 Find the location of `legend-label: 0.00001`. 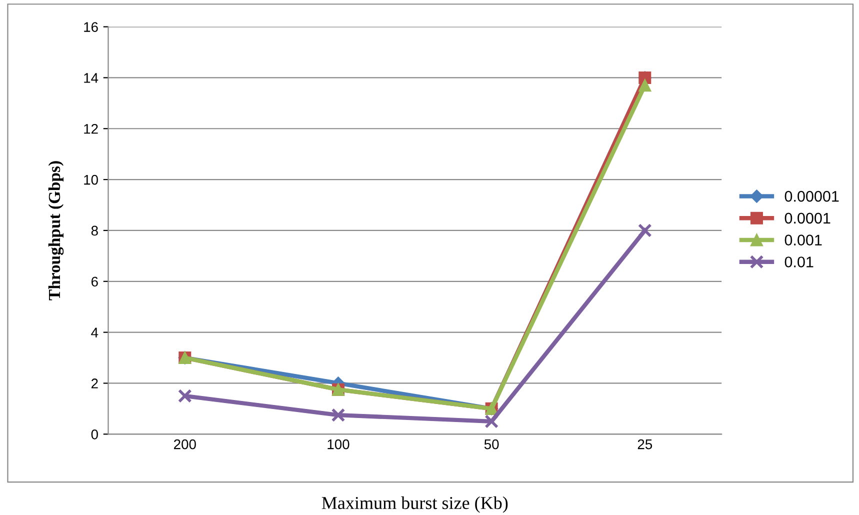

legend-label: 0.00001 is located at coordinates (811, 196).